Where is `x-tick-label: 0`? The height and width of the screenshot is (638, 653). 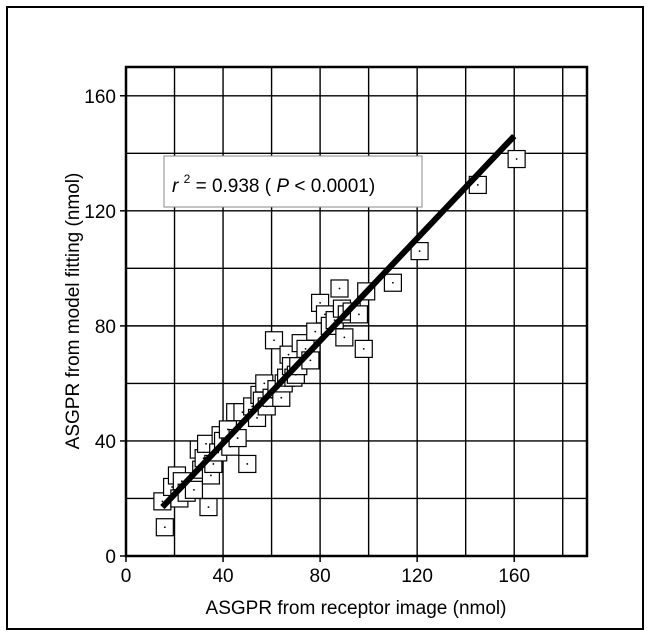
x-tick-label: 0 is located at coordinates (126, 576).